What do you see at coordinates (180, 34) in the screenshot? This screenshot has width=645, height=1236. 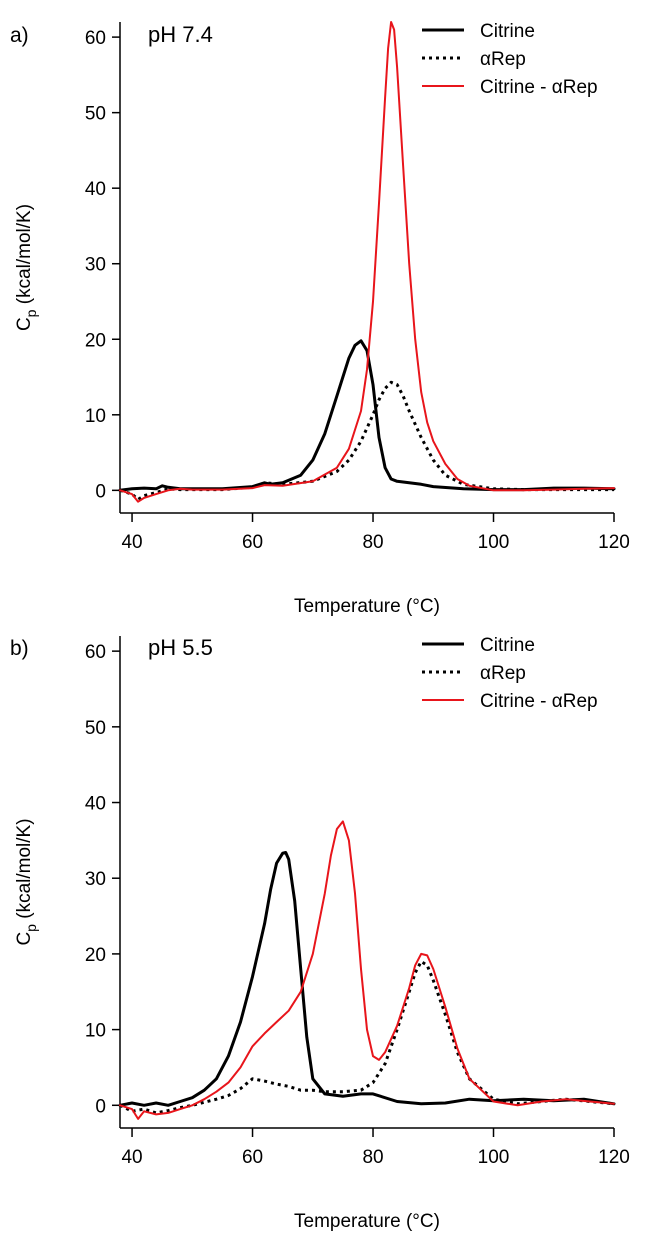 I see `ph-annotation: pH 7.4` at bounding box center [180, 34].